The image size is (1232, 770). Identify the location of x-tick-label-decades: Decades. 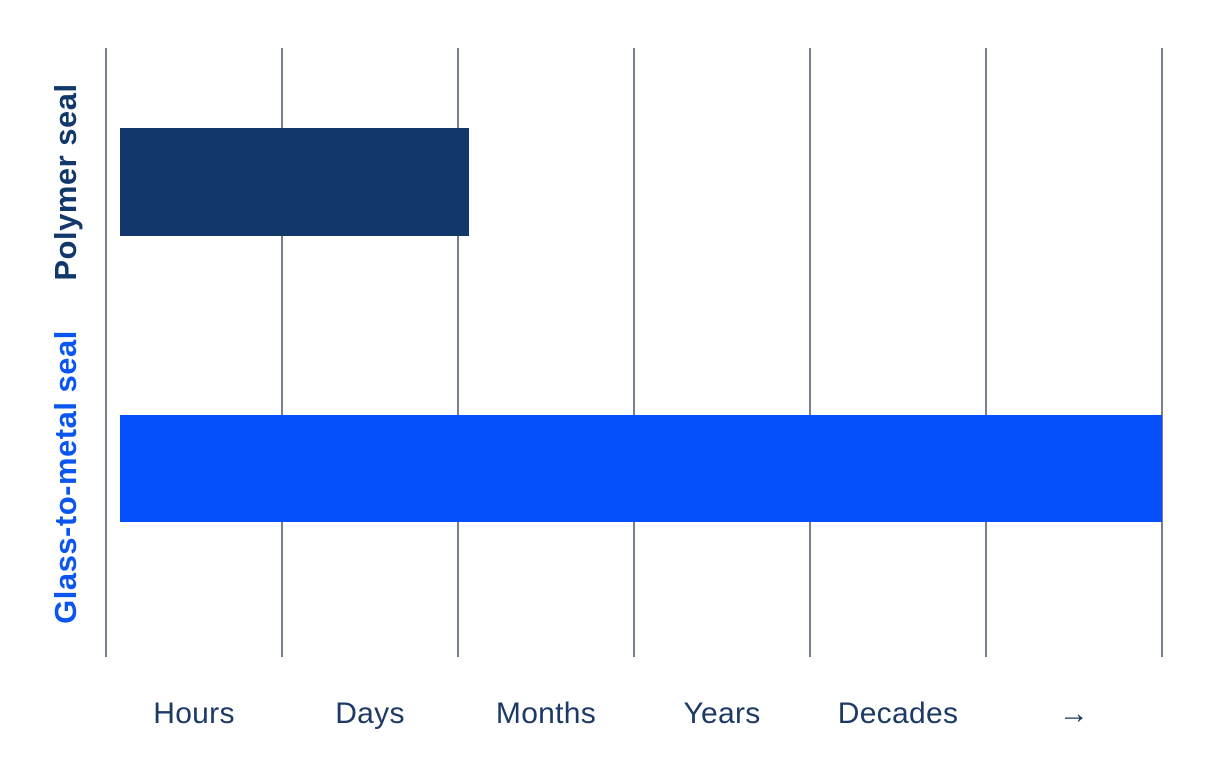
(898, 713).